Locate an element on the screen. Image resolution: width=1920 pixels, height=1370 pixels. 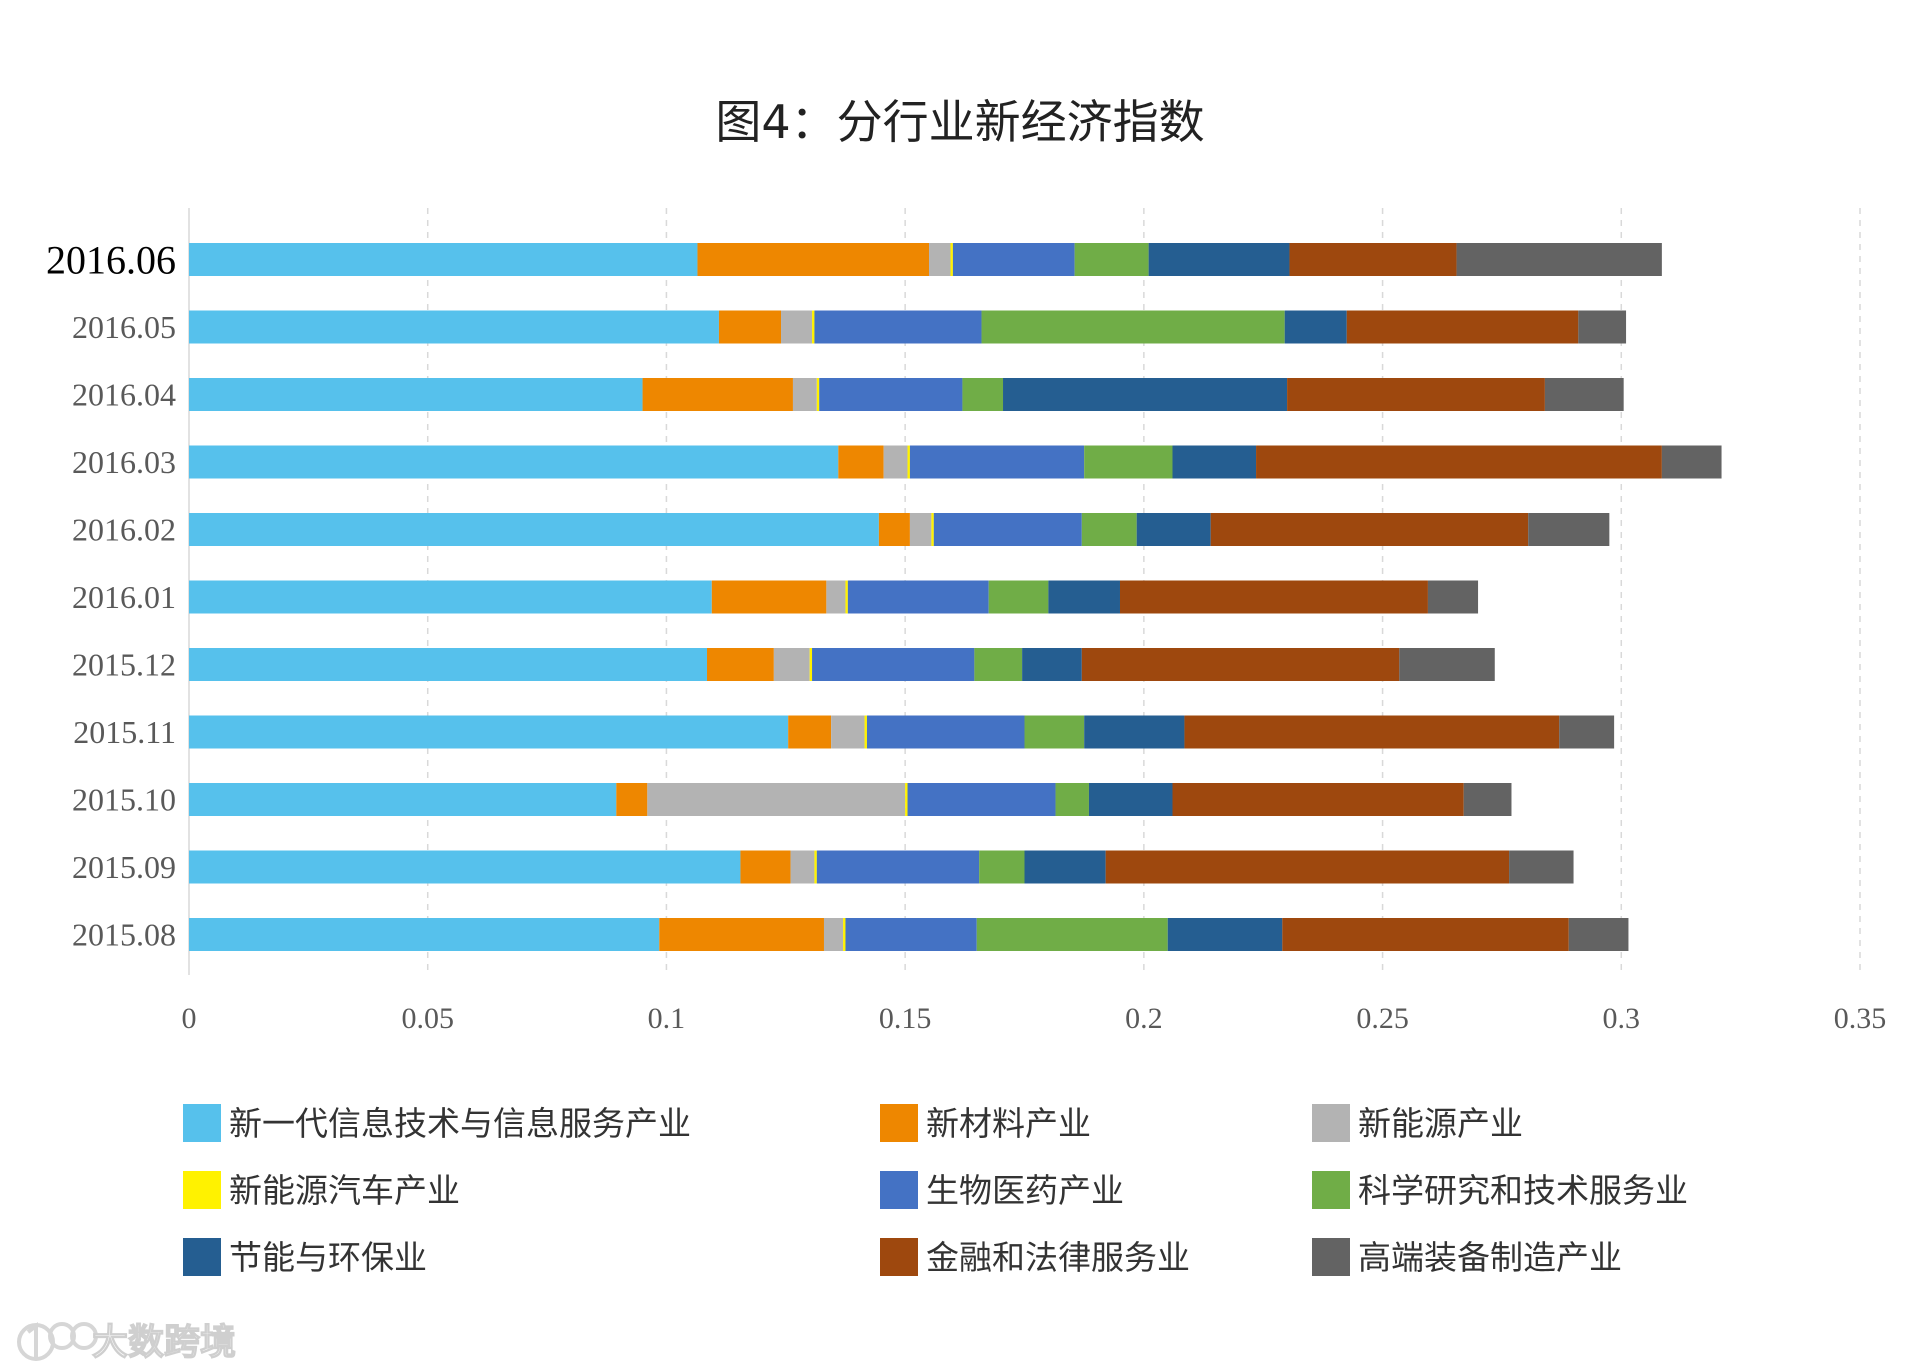
legend-item: 节能与环保业 is located at coordinates (305, 1257).